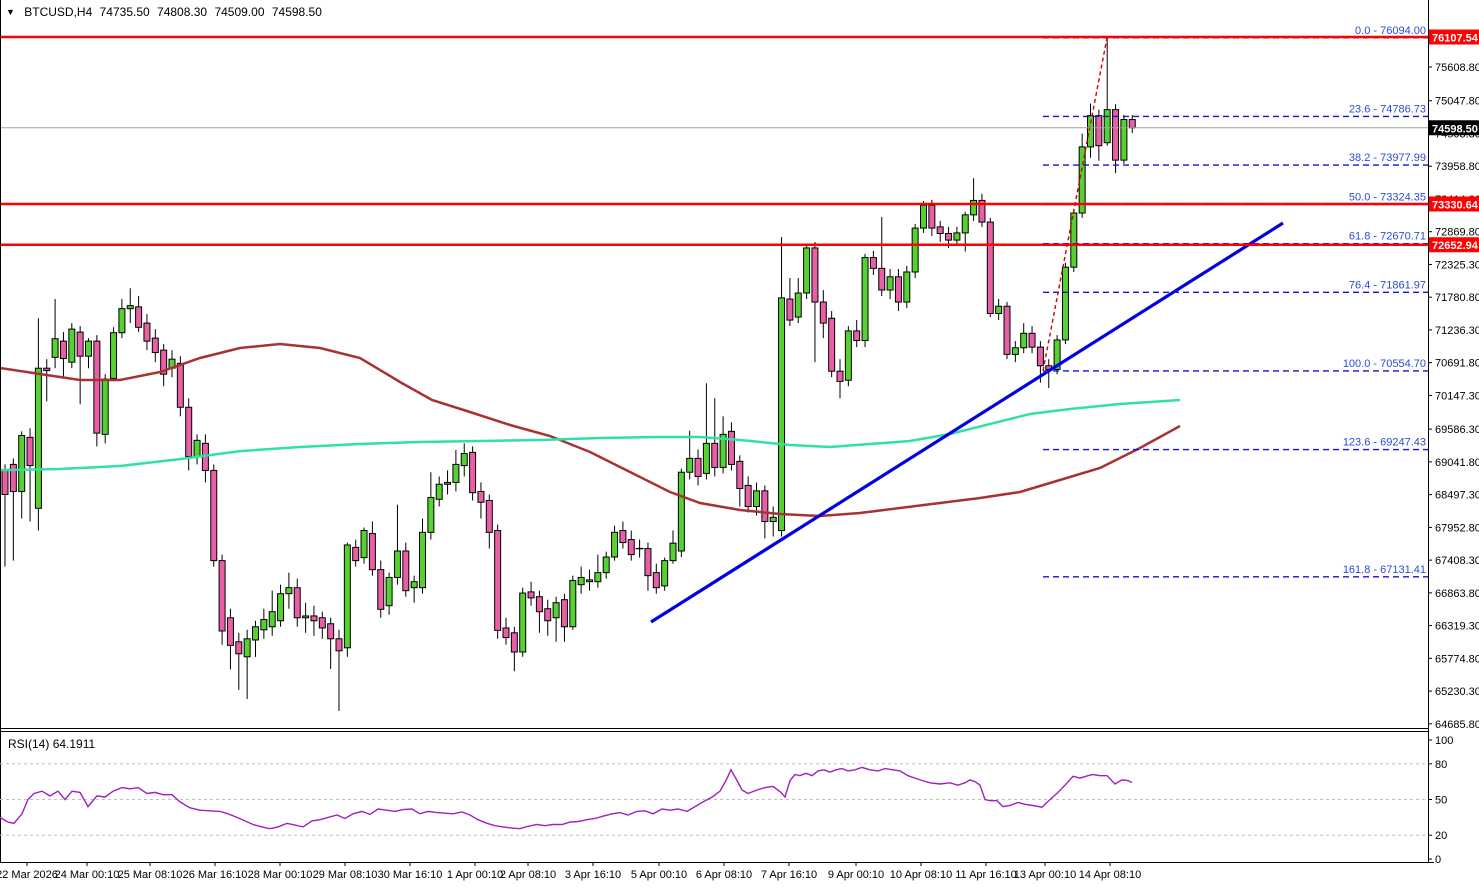 This screenshot has width=1479, height=888. What do you see at coordinates (1454, 141) in the screenshot?
I see `price-tags: 76107.54 73330.64 72652.94 74598.50` at bounding box center [1454, 141].